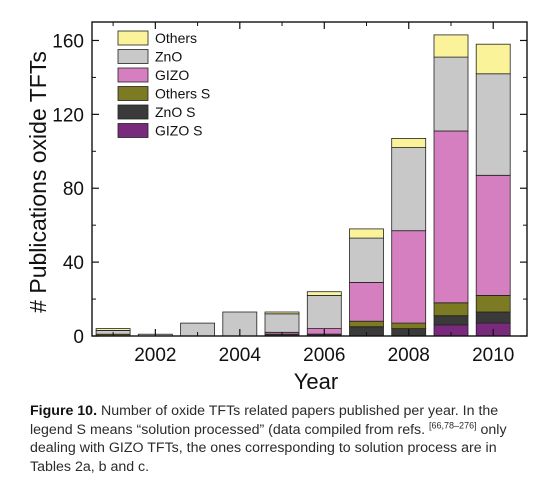 The height and width of the screenshot is (497, 542). I want to click on x-tick-label: 2002, so click(155, 355).